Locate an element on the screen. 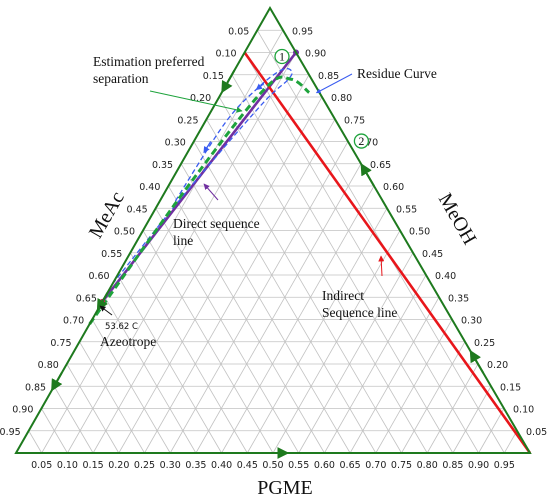  tick-label-left: 0.55 is located at coordinates (111, 254).